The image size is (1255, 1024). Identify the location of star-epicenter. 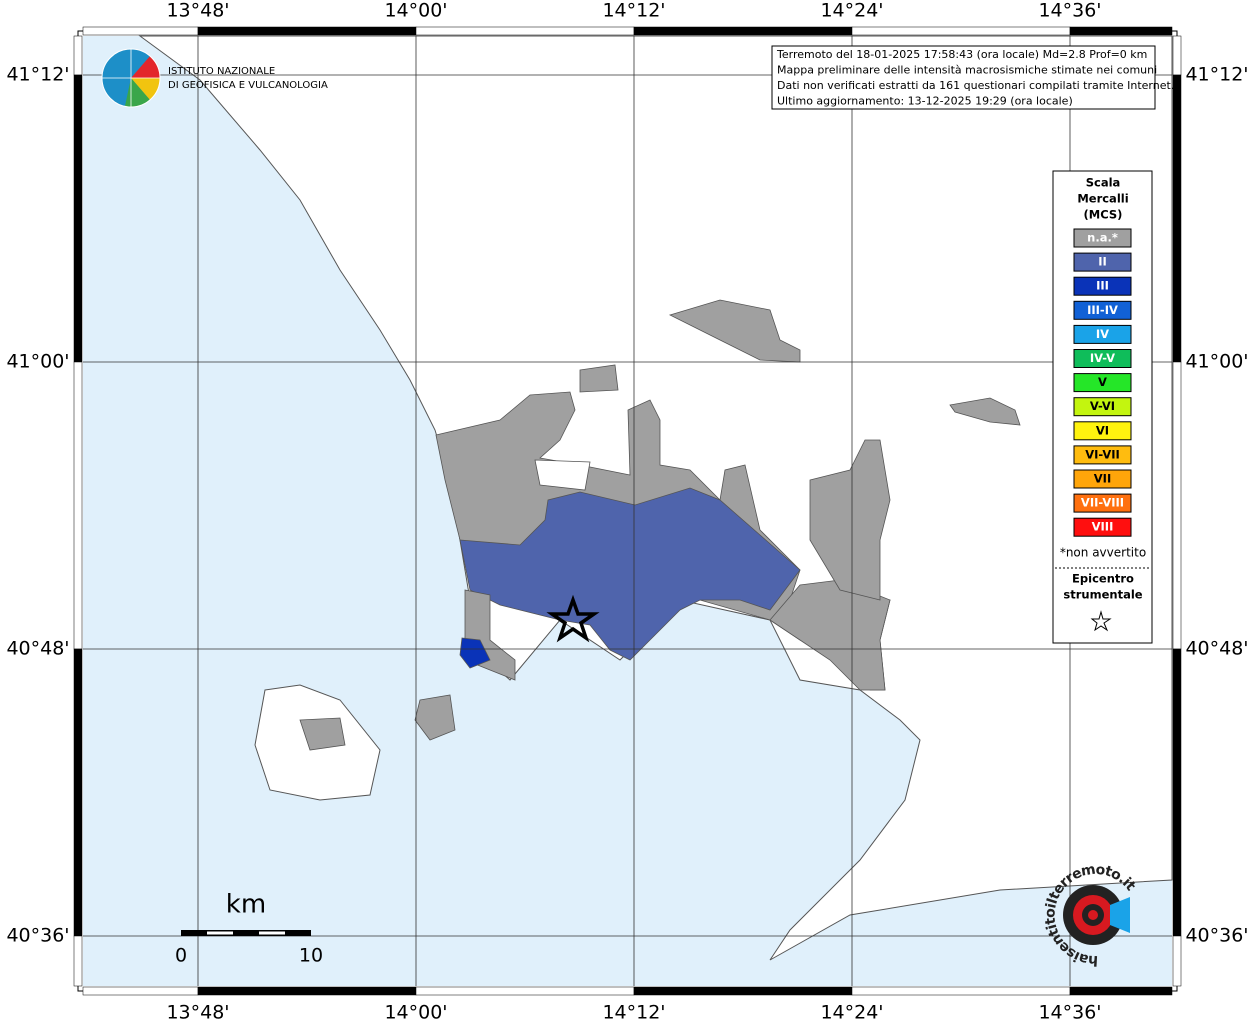
(573, 618).